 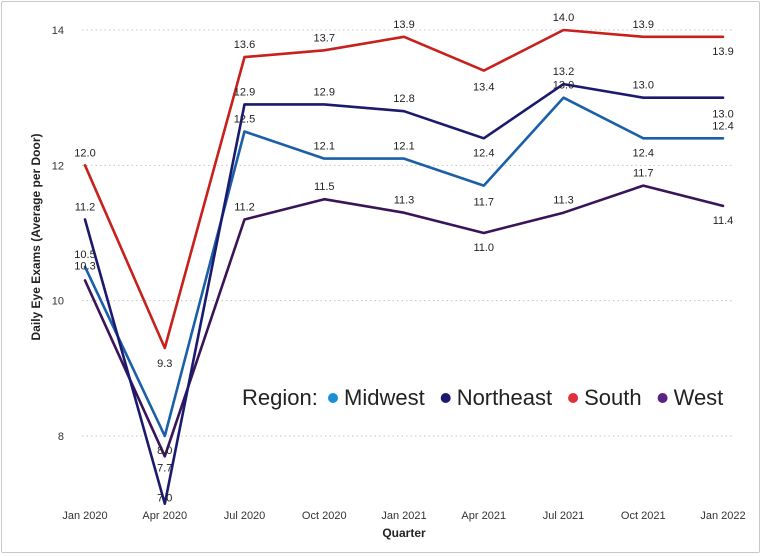 I want to click on data-label-south: 13.7, so click(x=324, y=38).